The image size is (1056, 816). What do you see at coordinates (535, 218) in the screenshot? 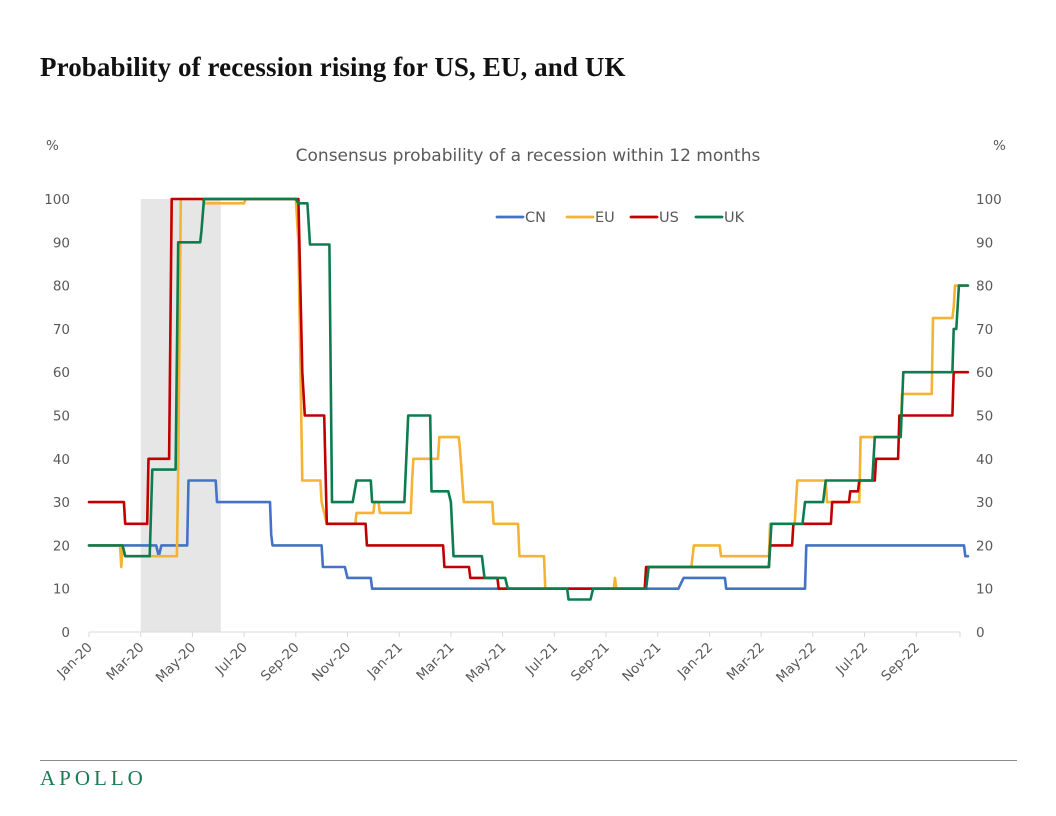
I see `legend-label-cn: CN` at bounding box center [535, 218].